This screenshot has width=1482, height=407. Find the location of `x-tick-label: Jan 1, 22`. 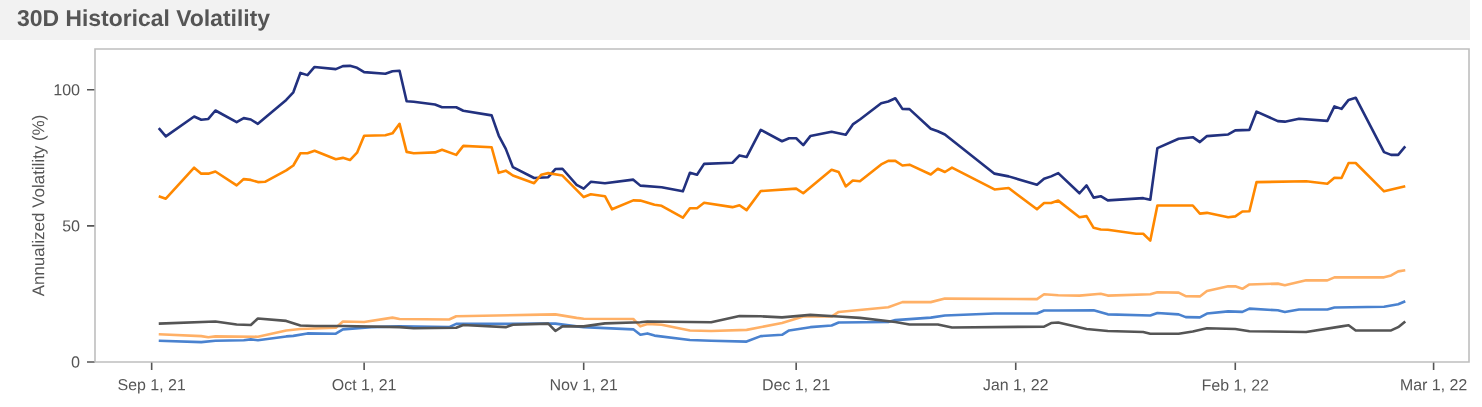

x-tick-label: Jan 1, 22 is located at coordinates (1015, 386).